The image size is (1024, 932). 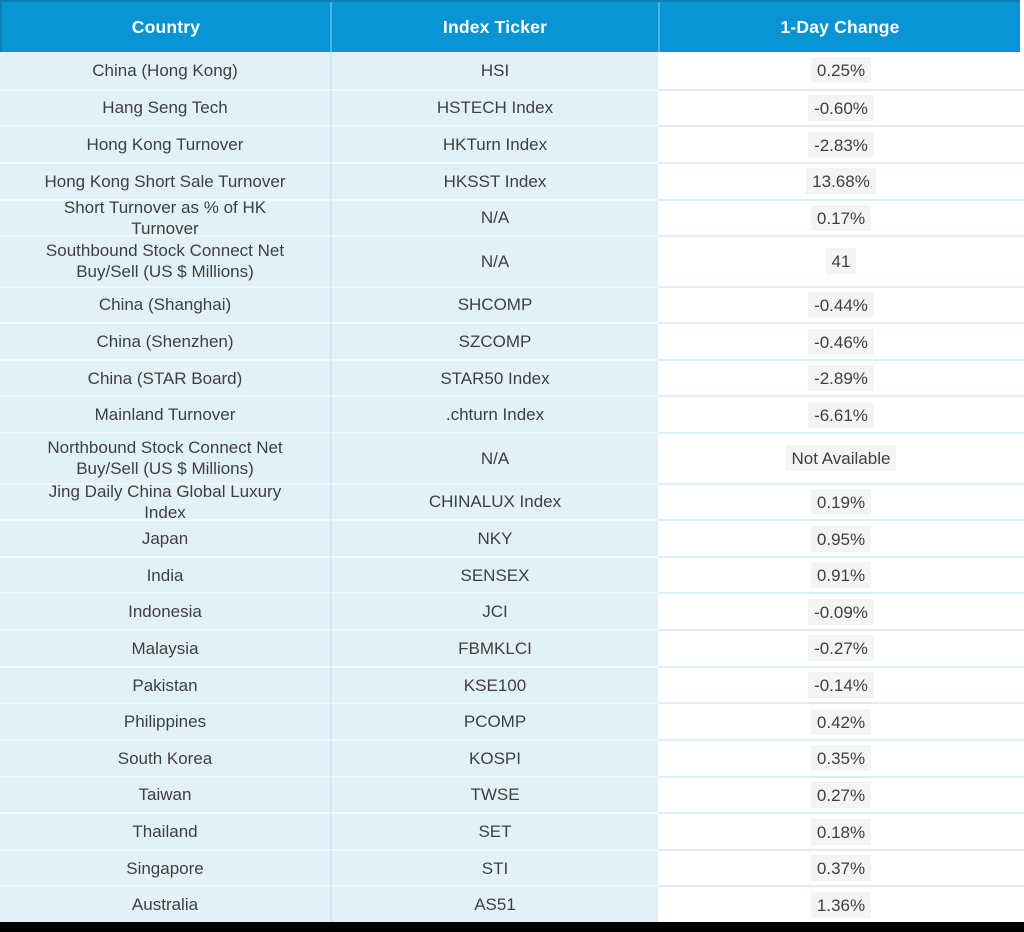 What do you see at coordinates (165, 378) in the screenshot?
I see `country-label: China (STAR Board)` at bounding box center [165, 378].